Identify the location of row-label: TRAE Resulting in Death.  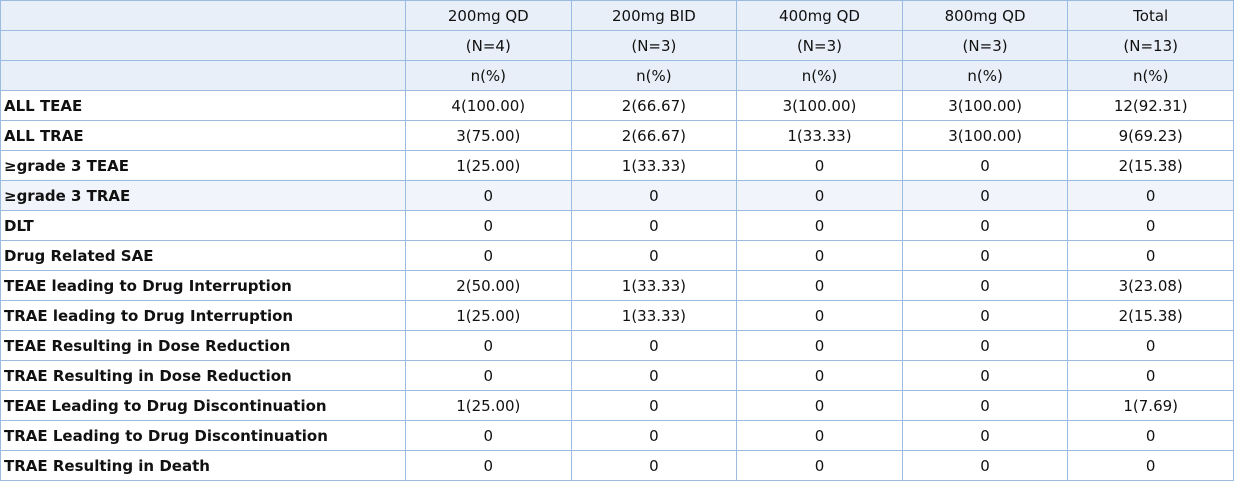
(203, 465).